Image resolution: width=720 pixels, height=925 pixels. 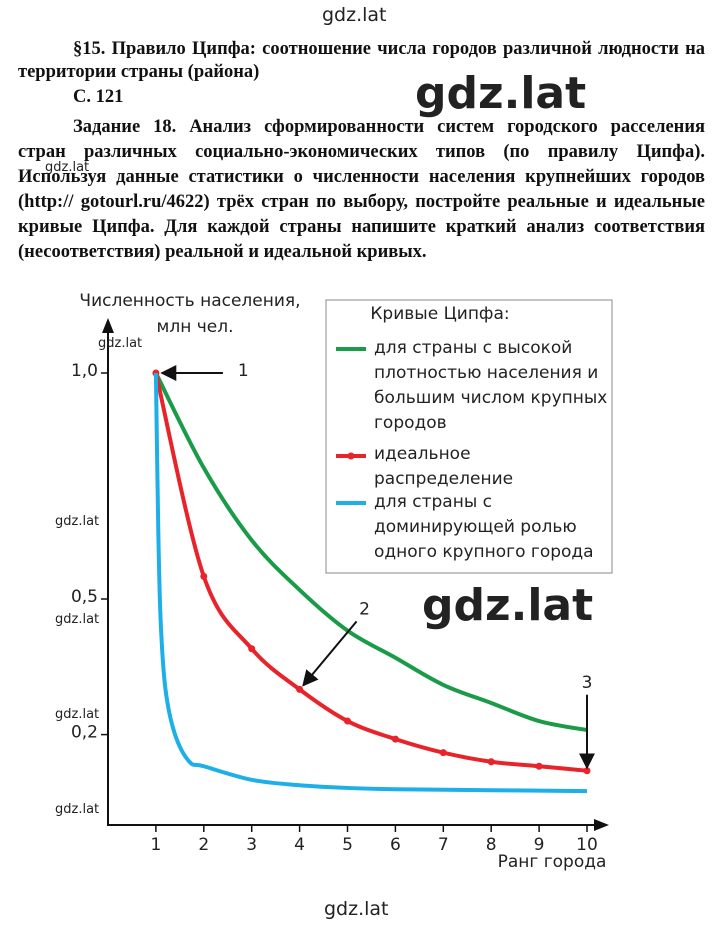 What do you see at coordinates (84, 597) in the screenshot?
I see `y-tick-label: 0,5` at bounding box center [84, 597].